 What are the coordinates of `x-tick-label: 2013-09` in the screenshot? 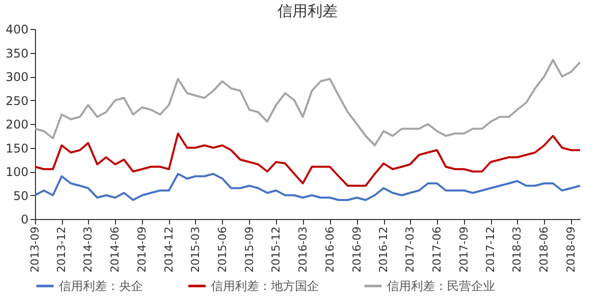 It's located at (35, 249).